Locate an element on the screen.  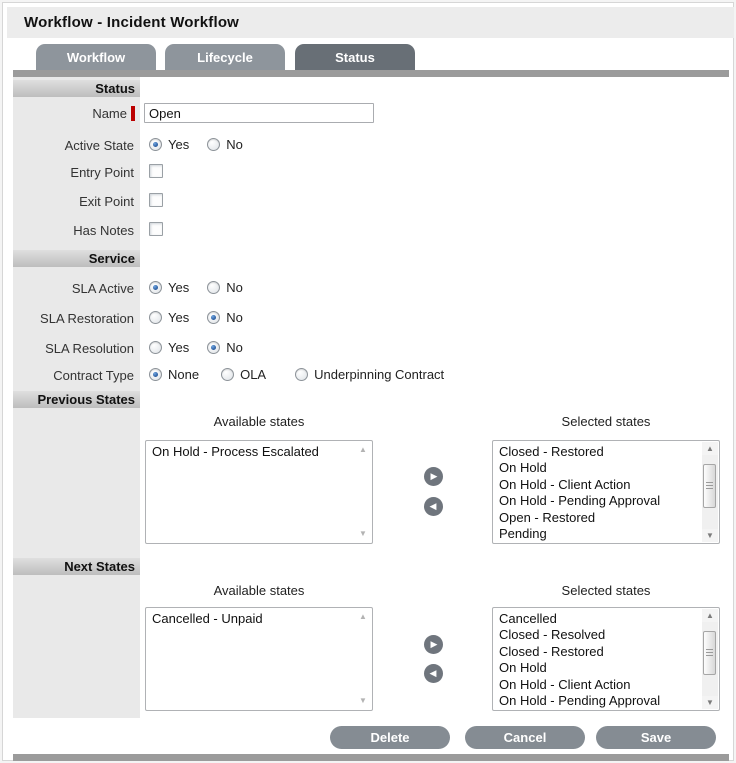
sla-restoration-yes-radio is located at coordinates (155, 317).